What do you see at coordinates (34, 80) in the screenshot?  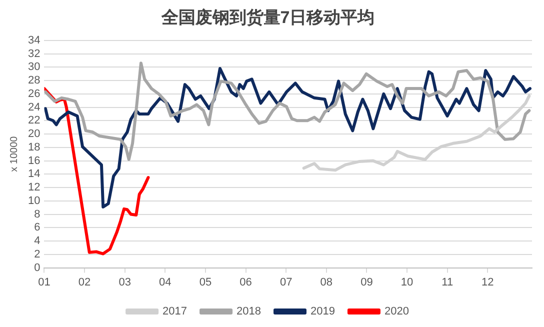 I see `y-tick-label: 28` at bounding box center [34, 80].